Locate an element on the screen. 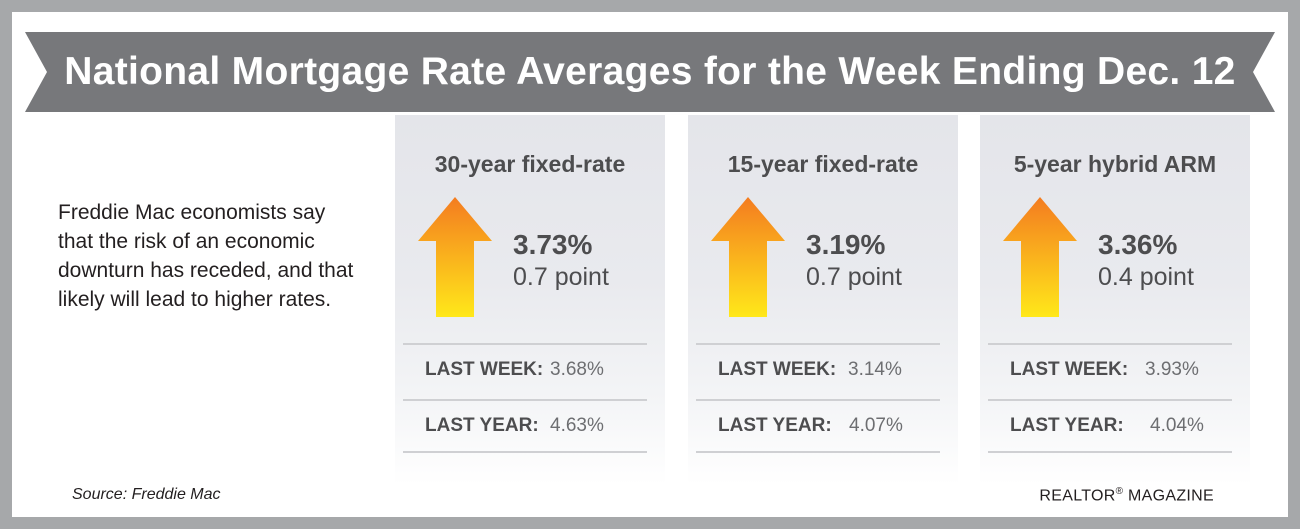  card-title: 5-year hybrid ARM is located at coordinates (1115, 164).